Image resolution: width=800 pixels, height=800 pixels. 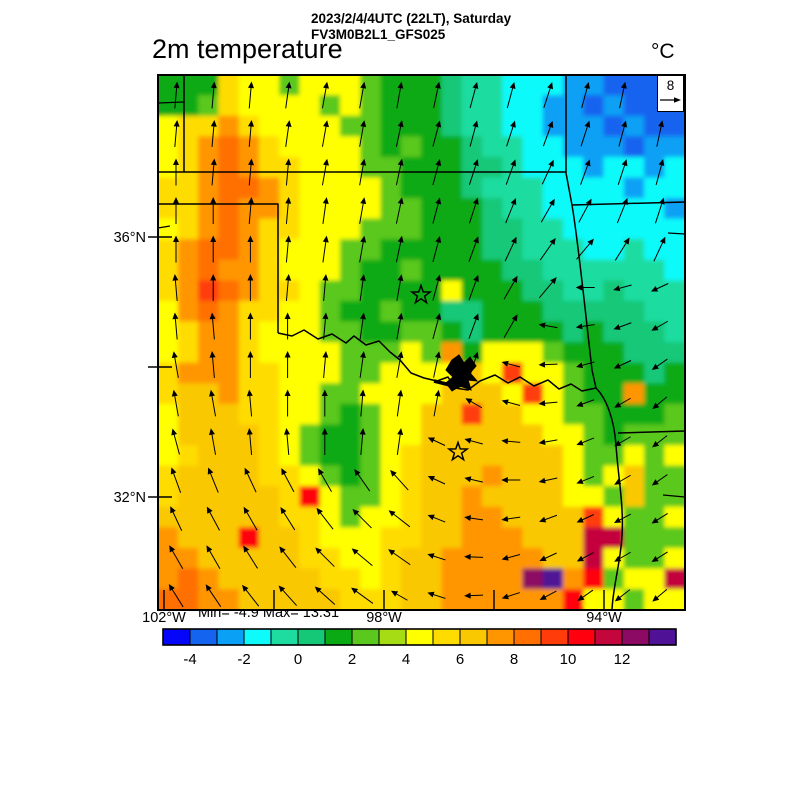 I want to click on lake-shape, so click(x=462, y=373).